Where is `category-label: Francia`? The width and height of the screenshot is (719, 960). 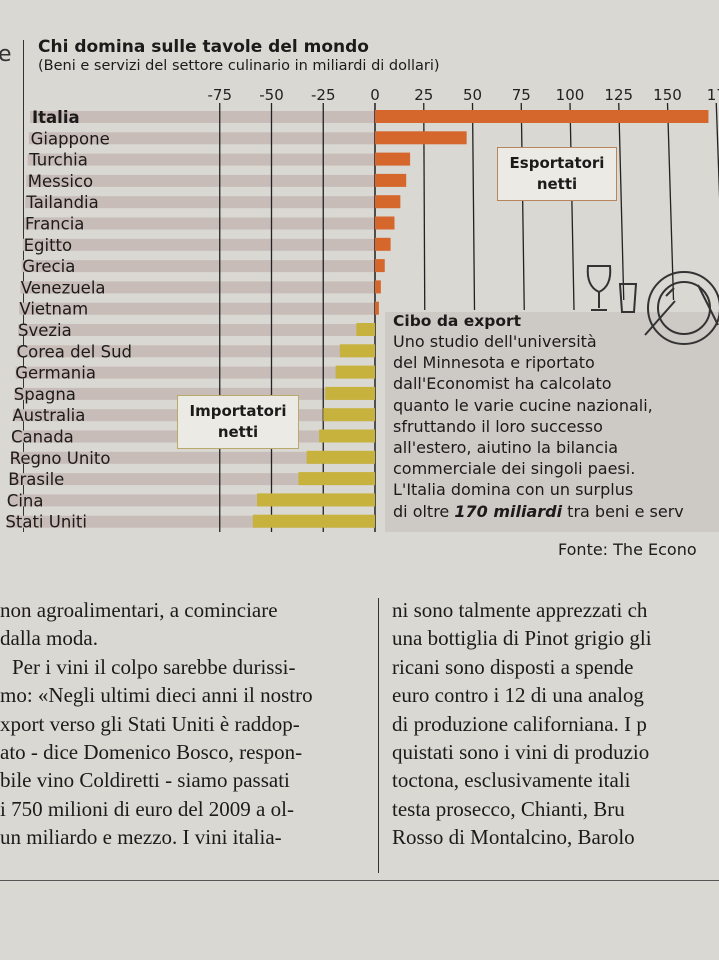 category-label: Francia is located at coordinates (54, 224).